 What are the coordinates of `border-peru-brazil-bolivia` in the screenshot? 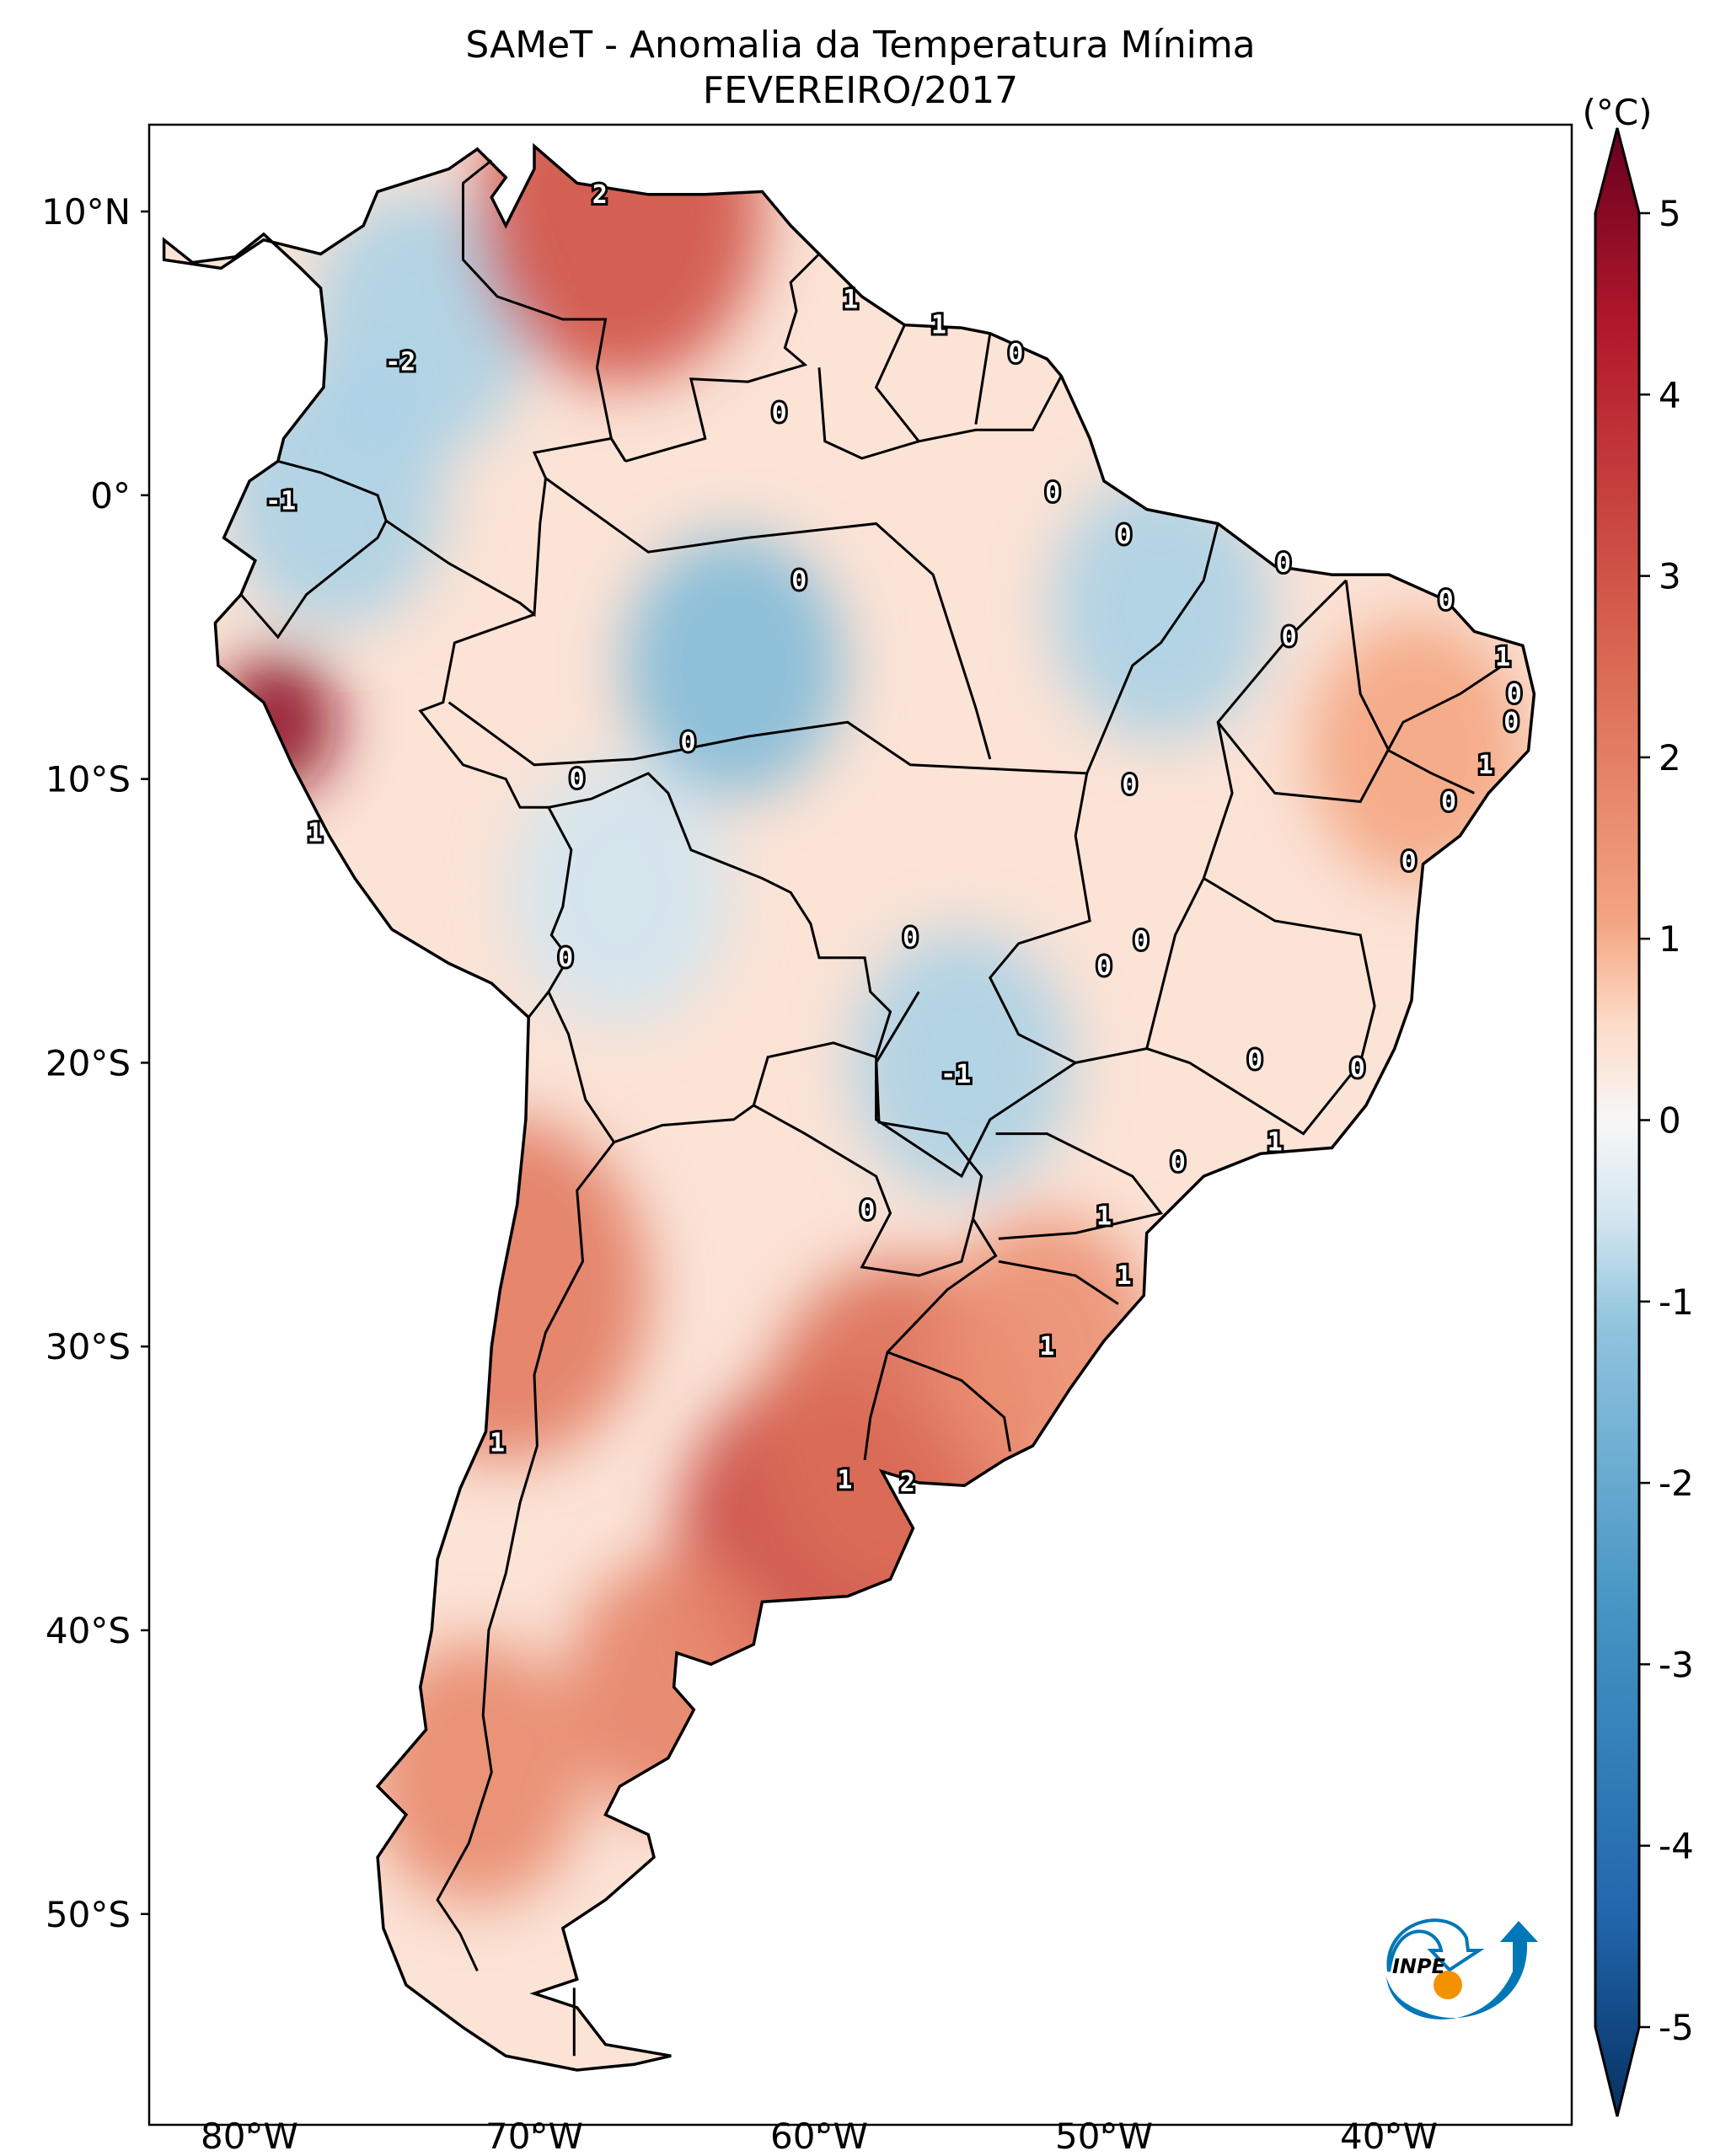 It's located at (495, 816).